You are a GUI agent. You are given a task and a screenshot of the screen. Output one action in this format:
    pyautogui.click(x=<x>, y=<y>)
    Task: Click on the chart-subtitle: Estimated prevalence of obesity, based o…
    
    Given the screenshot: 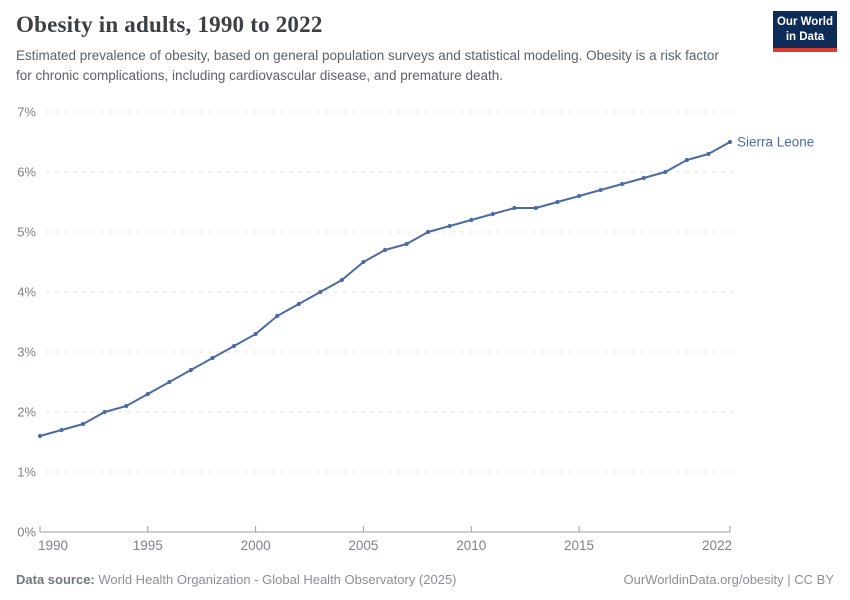 What is the action you would take?
    pyautogui.click(x=367, y=65)
    